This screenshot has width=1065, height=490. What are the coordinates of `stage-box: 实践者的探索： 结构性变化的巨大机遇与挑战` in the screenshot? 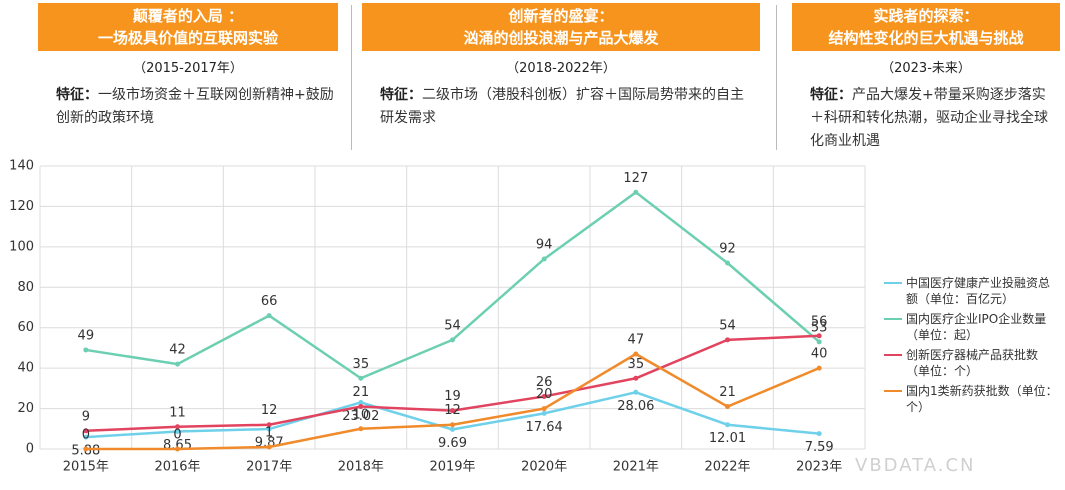 It's located at (926, 27).